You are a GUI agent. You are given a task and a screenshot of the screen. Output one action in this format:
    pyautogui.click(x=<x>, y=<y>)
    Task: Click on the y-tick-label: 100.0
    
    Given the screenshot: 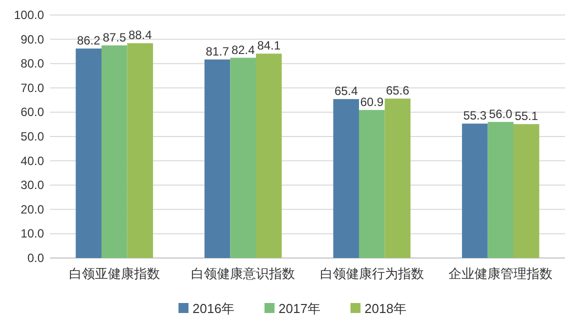 What is the action you would take?
    pyautogui.click(x=29, y=15)
    